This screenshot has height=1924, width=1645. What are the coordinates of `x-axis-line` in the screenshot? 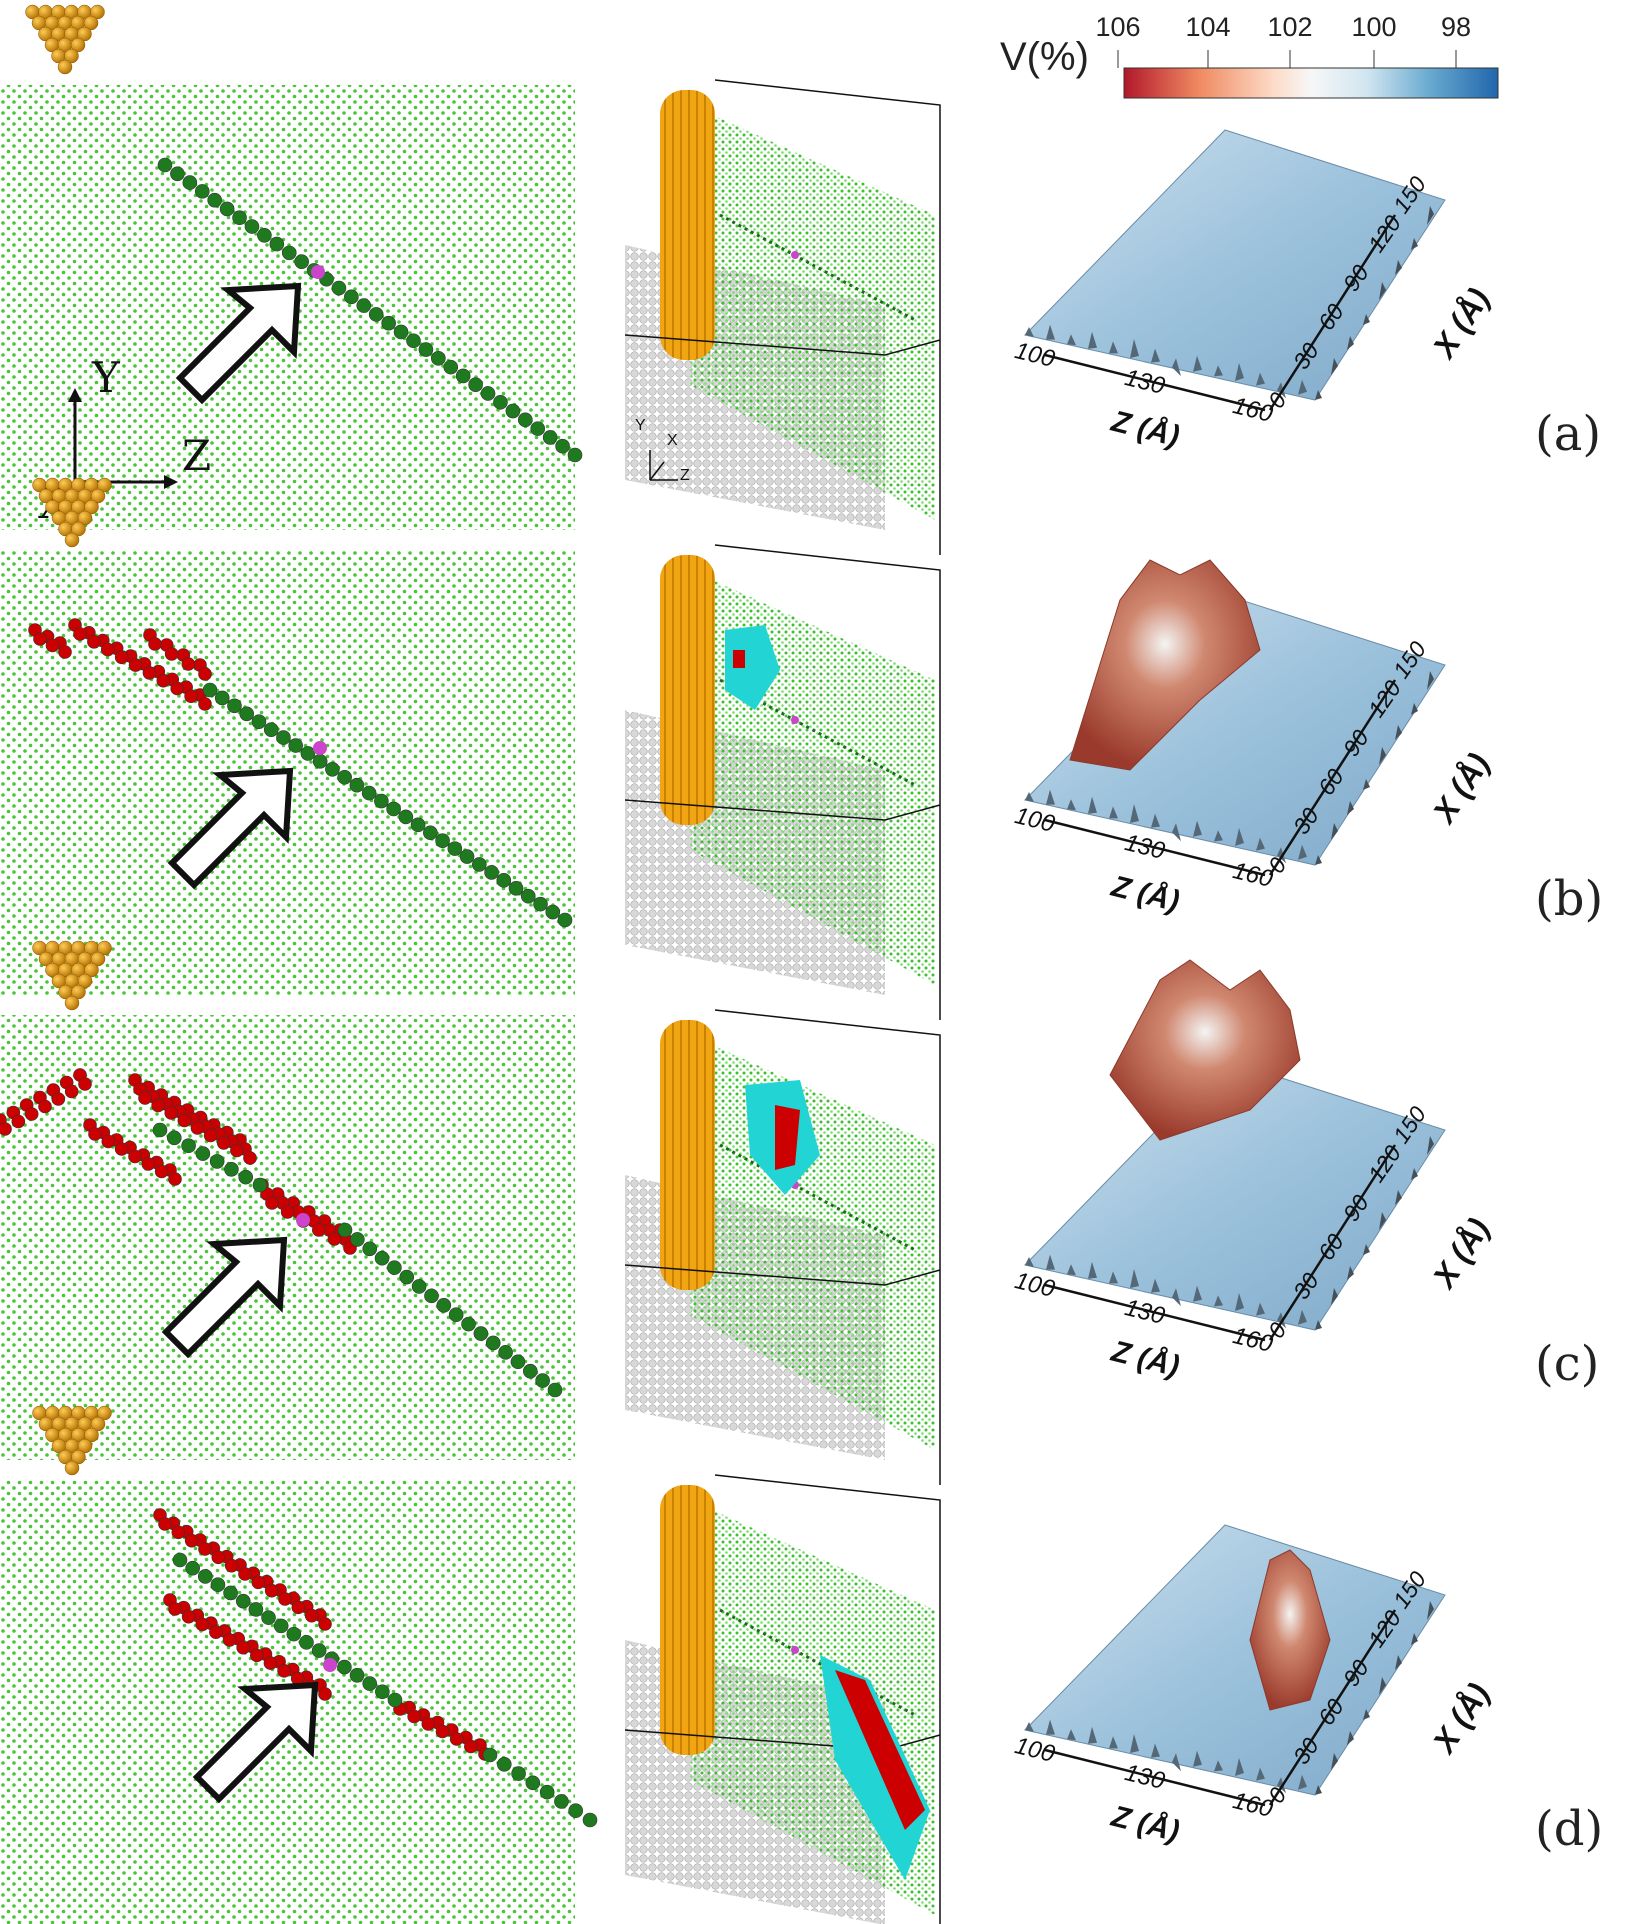 It's located at (1332, 312).